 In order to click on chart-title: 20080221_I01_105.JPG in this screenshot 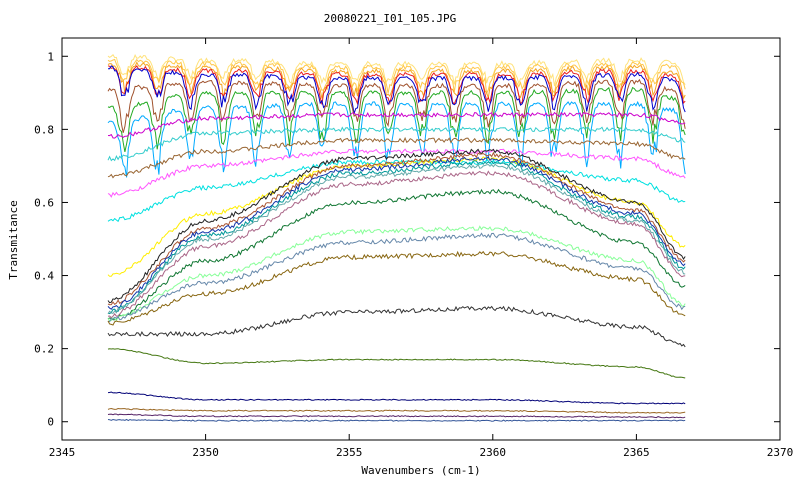, I will do `click(390, 18)`.